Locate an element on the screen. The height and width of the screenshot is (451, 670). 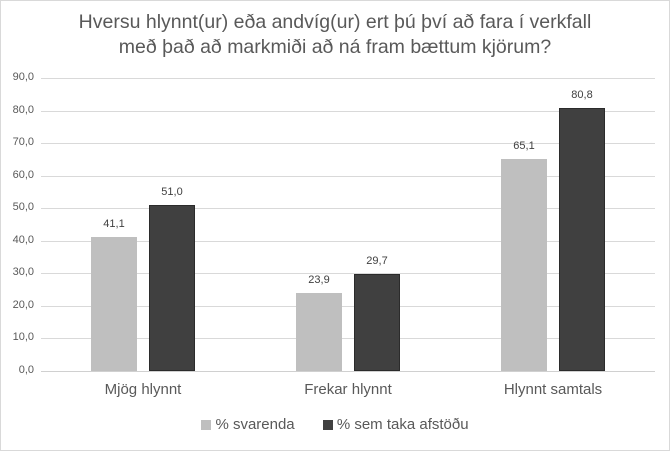
y-tick-label: 50,0 is located at coordinates (23, 207).